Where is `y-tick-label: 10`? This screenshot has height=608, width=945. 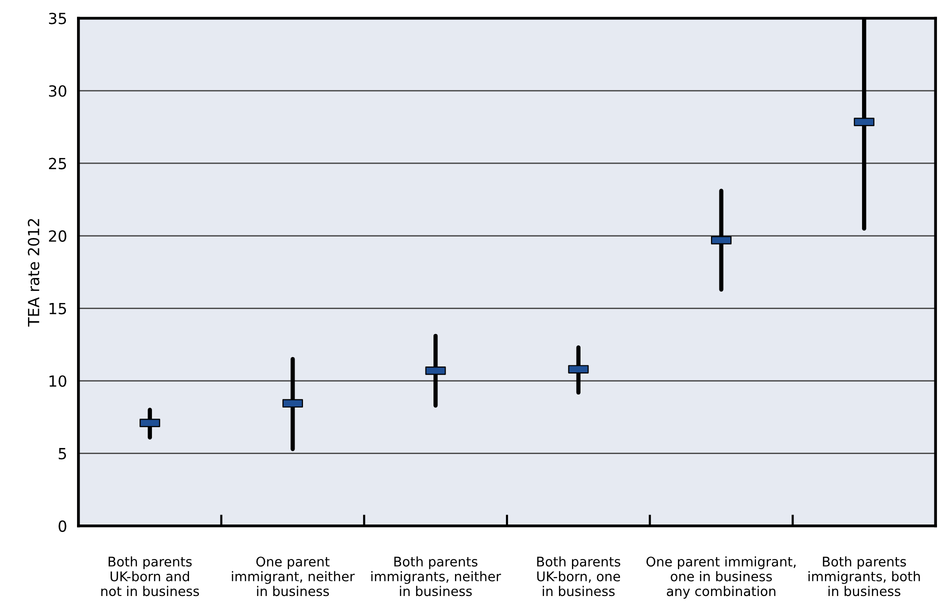 y-tick-label: 10 is located at coordinates (58, 381).